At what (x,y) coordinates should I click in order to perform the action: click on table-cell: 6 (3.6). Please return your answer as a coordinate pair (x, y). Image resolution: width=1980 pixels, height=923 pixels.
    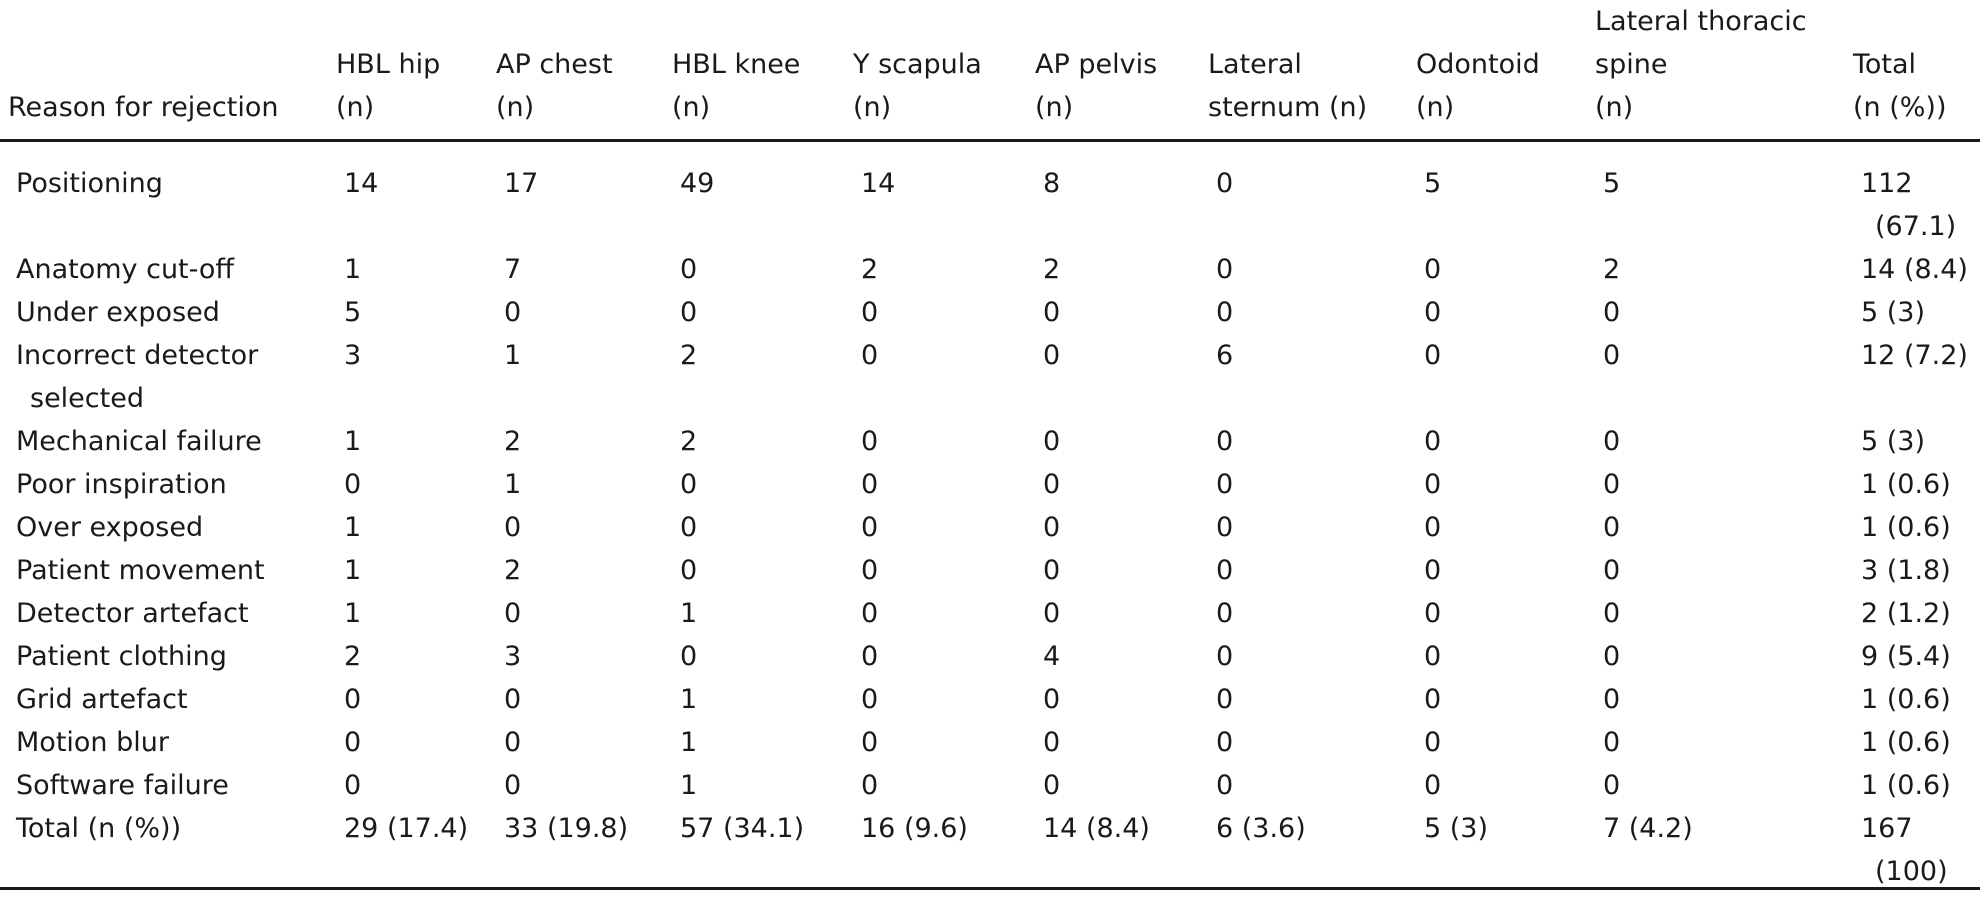
    Looking at the image, I should click on (1304, 859).